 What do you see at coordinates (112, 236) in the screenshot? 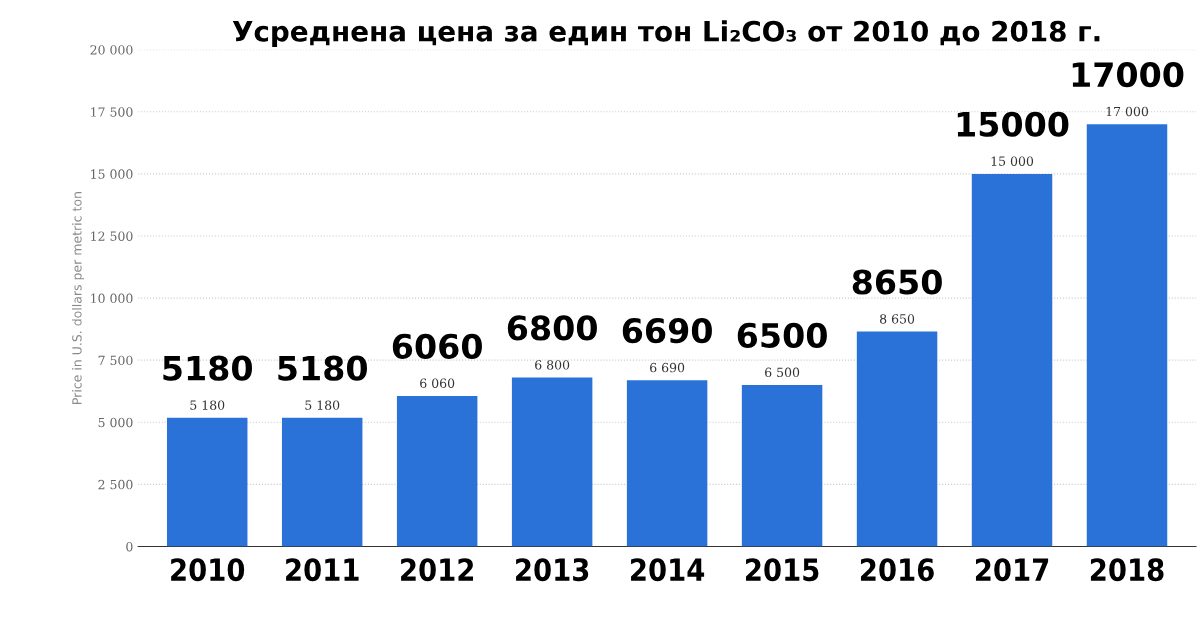
I see `y-tick-label: 12 500` at bounding box center [112, 236].